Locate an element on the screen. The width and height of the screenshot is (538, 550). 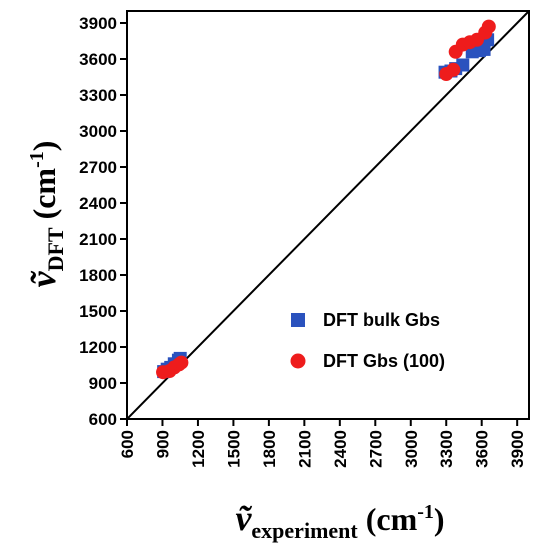
x-tick-label: 3000 is located at coordinates (411, 449).